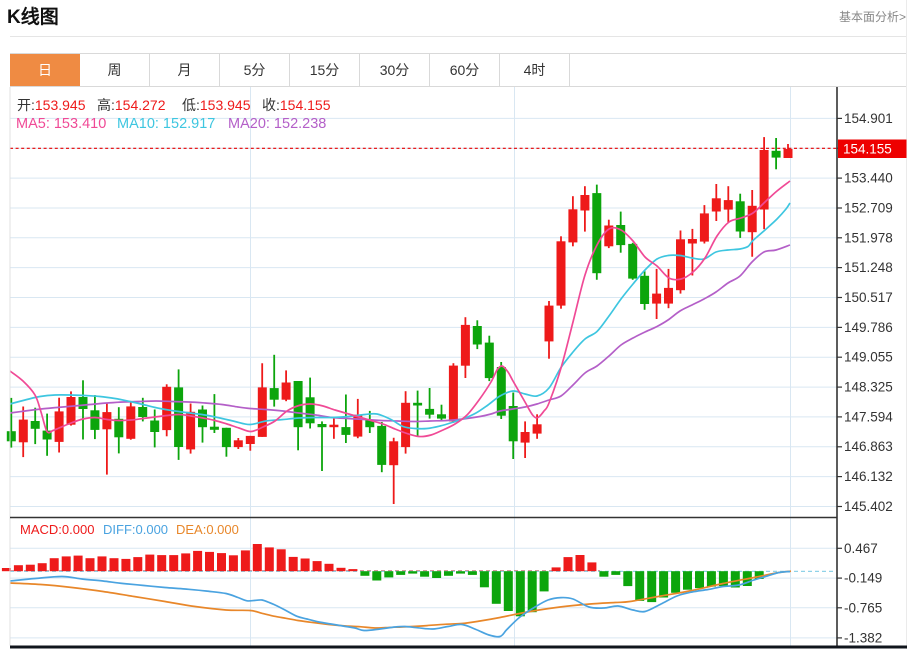 The image size is (914, 649). What do you see at coordinates (868, 118) in the screenshot?
I see `svg-text: 154.901` at bounding box center [868, 118].